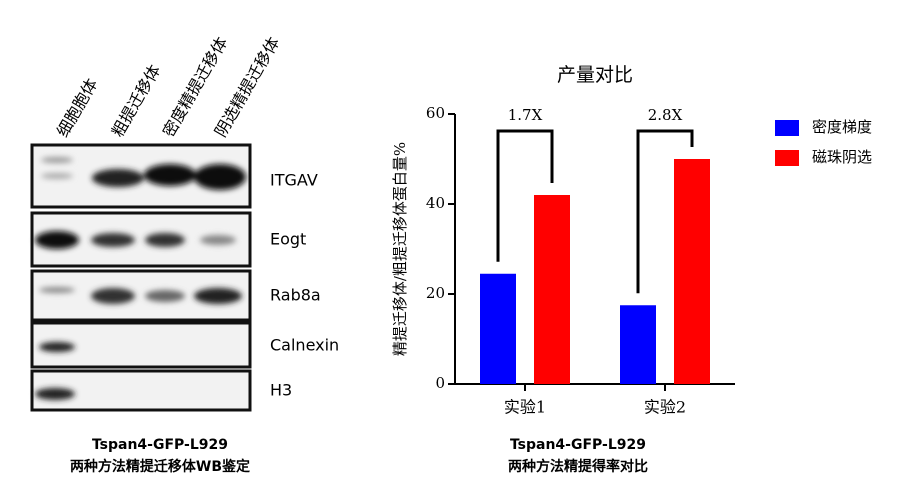 Image resolution: width=900 pixels, height=491 pixels. I want to click on y-tick-label: 0, so click(440, 383).